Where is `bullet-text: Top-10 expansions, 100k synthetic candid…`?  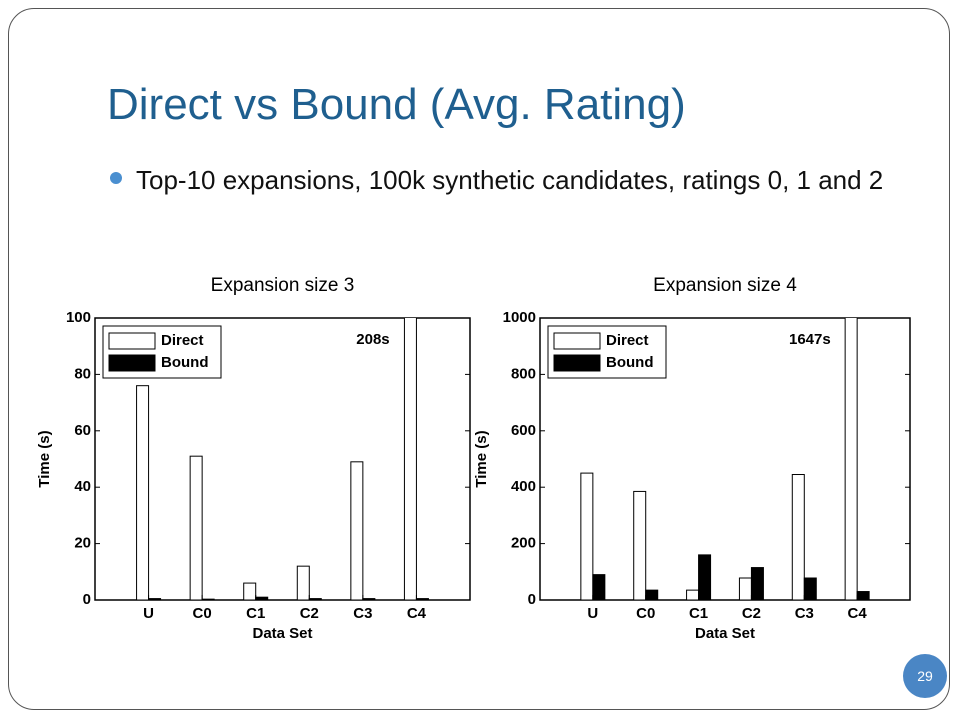 bullet-text: Top-10 expansions, 100k synthetic candid… is located at coordinates (510, 180).